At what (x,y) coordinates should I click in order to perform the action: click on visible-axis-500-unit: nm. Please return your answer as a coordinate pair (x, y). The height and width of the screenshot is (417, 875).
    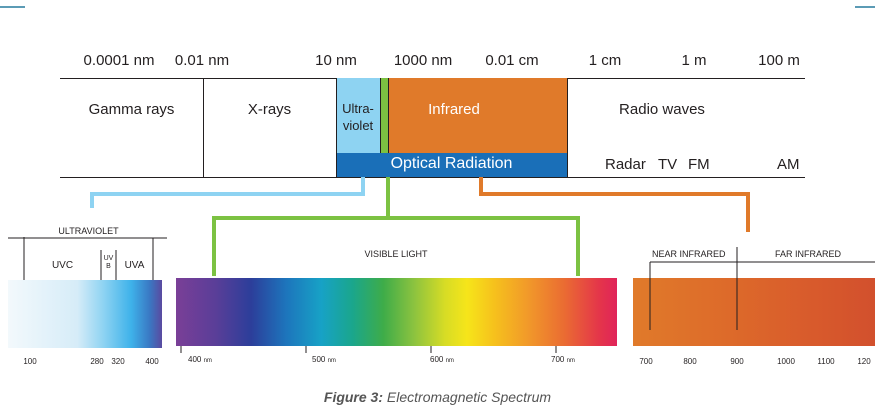
    Looking at the image, I should click on (331, 361).